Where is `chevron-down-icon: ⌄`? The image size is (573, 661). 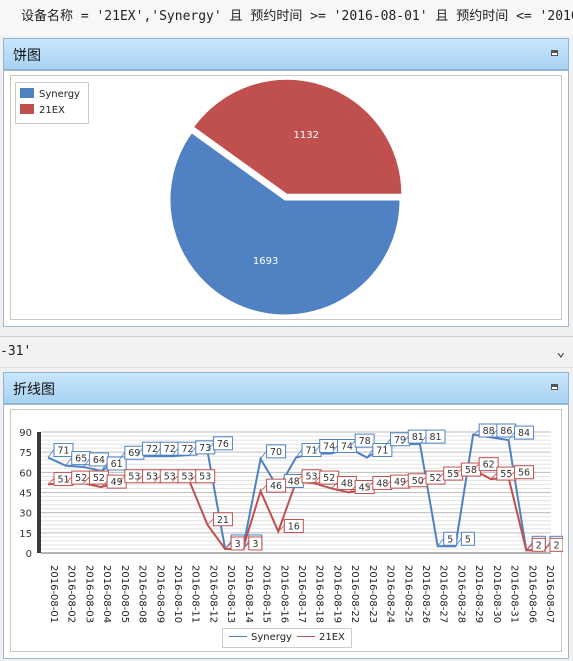 chevron-down-icon: ⌄ is located at coordinates (560, 352).